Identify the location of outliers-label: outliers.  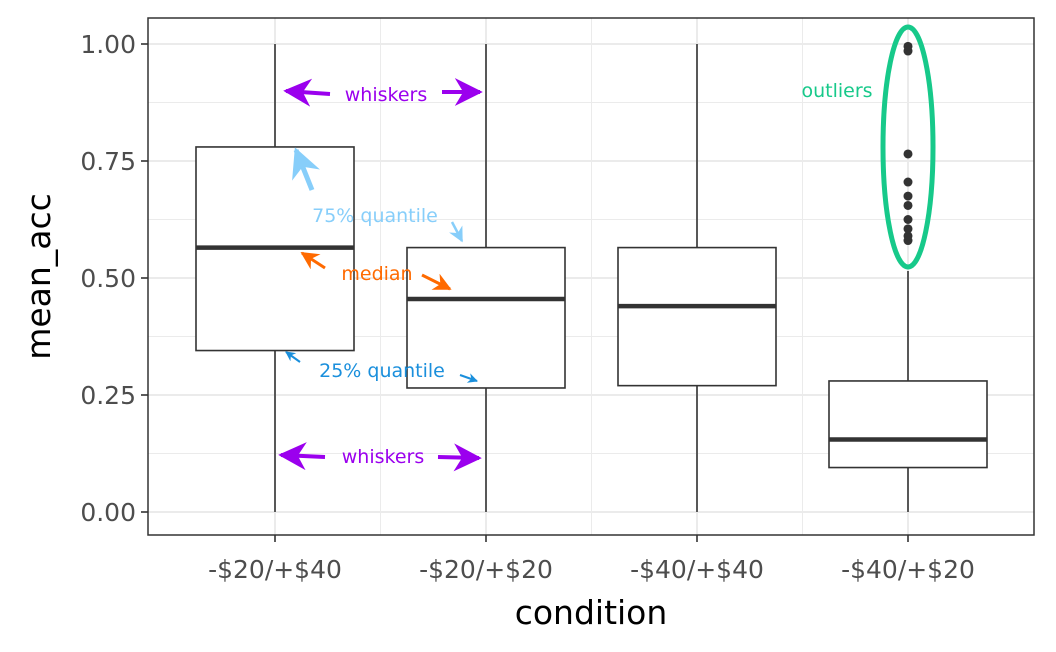
(836, 91).